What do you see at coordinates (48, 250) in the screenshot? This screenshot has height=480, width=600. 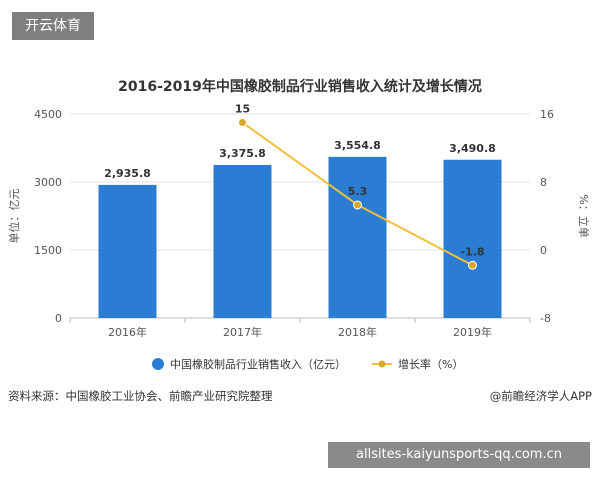 I see `y-left-tick-label: 1500` at bounding box center [48, 250].